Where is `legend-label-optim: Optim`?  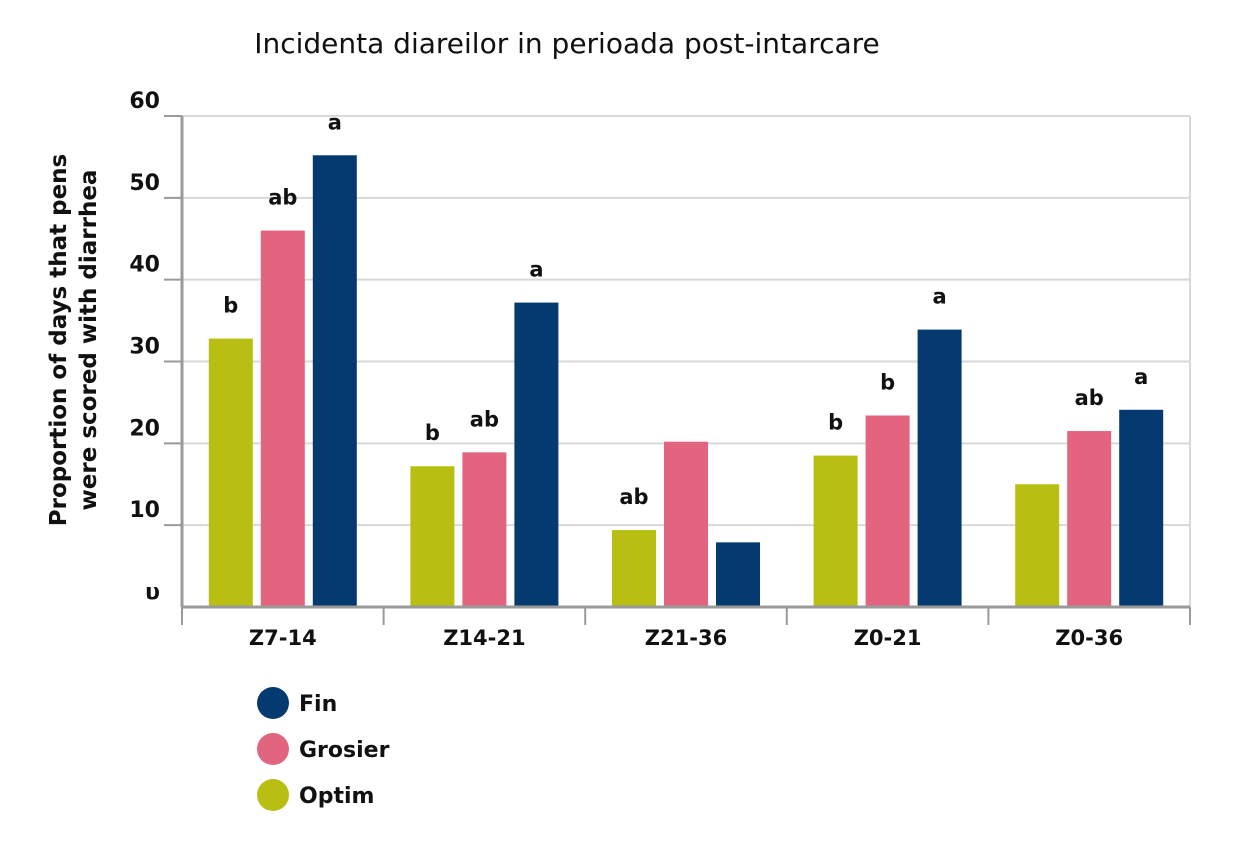 legend-label-optim: Optim is located at coordinates (336, 796).